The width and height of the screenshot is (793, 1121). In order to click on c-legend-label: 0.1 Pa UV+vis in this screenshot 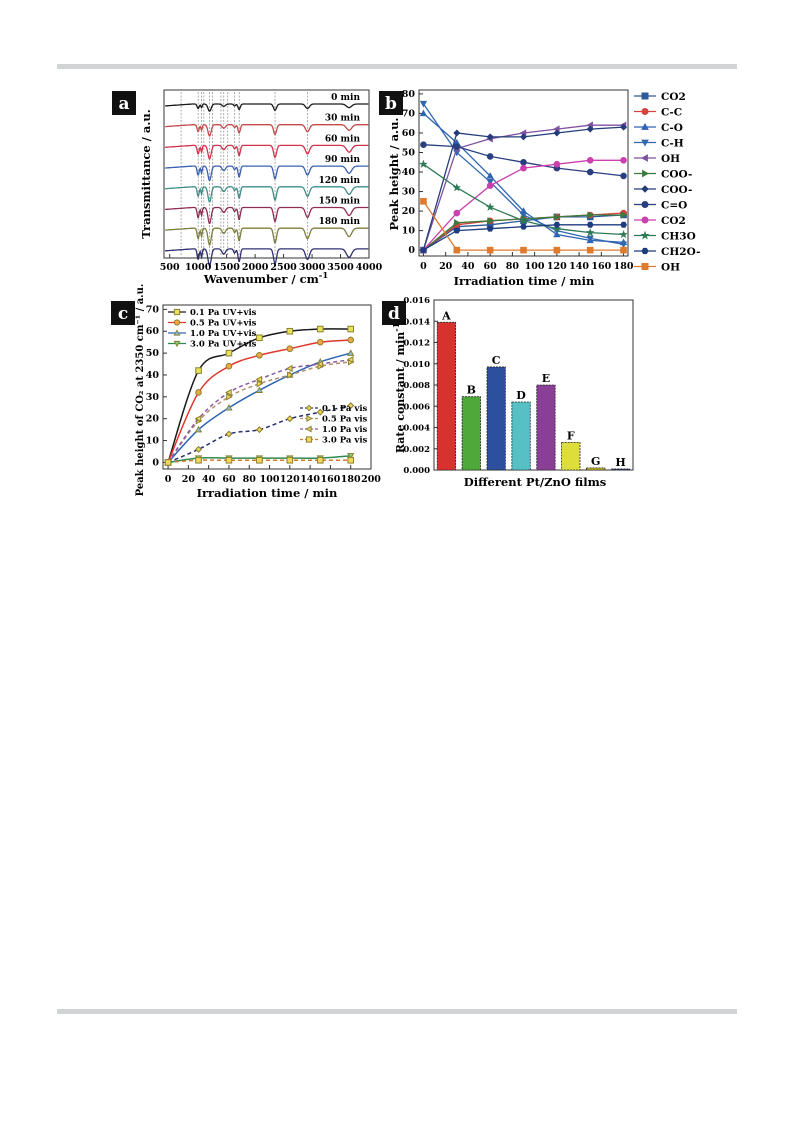, I will do `click(223, 313)`.